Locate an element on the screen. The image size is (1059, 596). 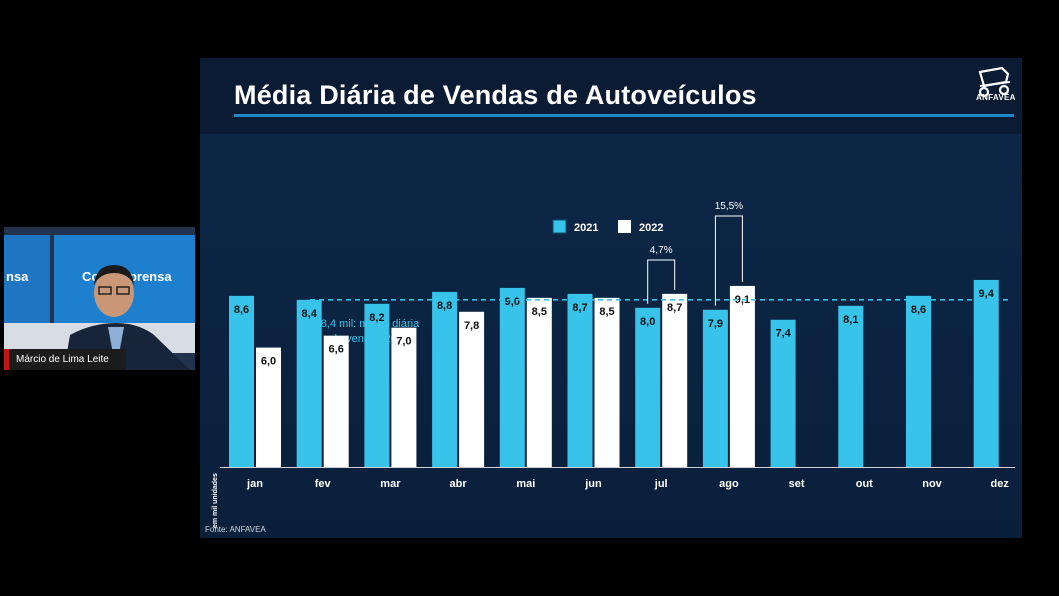
bar-2021-mar is located at coordinates (377, 385).